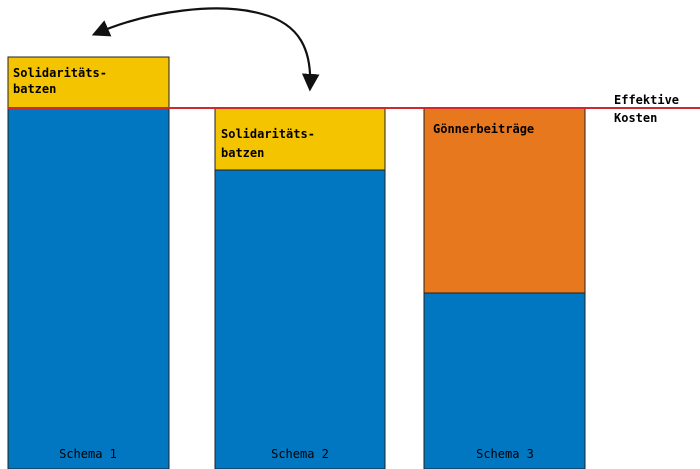 The width and height of the screenshot is (700, 469). Describe the element at coordinates (300, 454) in the screenshot. I see `schema-2-label: Schema 2` at that location.